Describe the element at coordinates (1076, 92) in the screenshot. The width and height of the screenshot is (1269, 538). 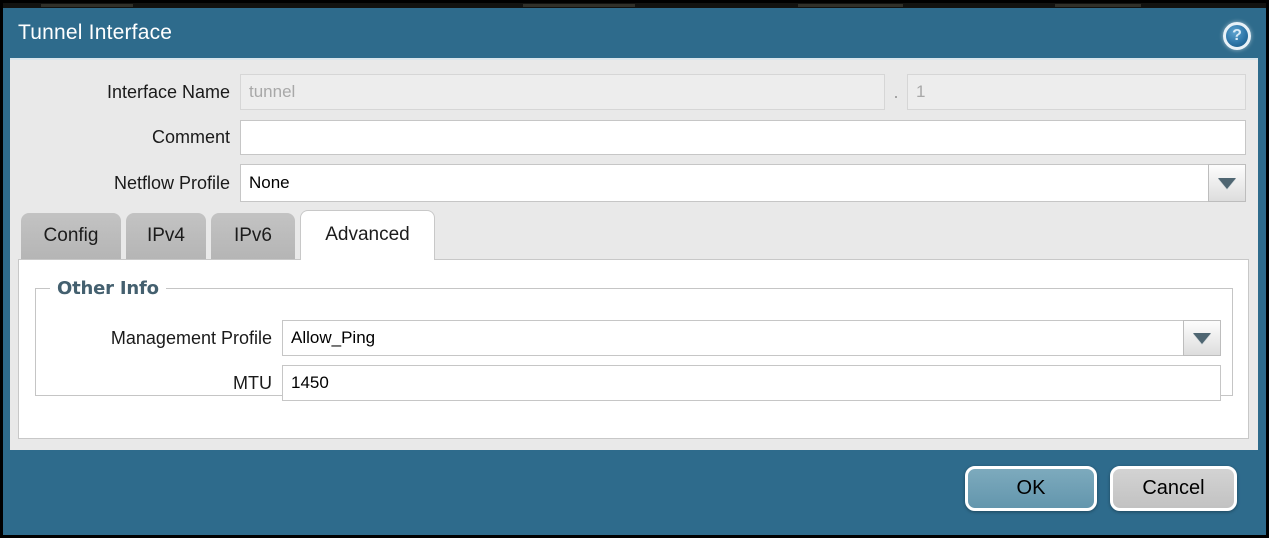
I see `interface-unit-input` at that location.